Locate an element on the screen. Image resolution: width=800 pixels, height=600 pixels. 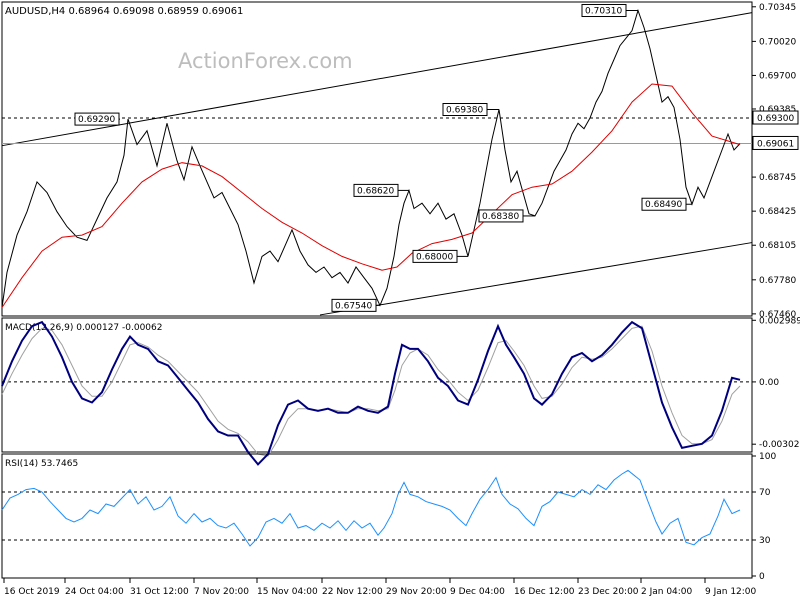
time-tick-label: 24 Oct 04:00 is located at coordinates (94, 592).